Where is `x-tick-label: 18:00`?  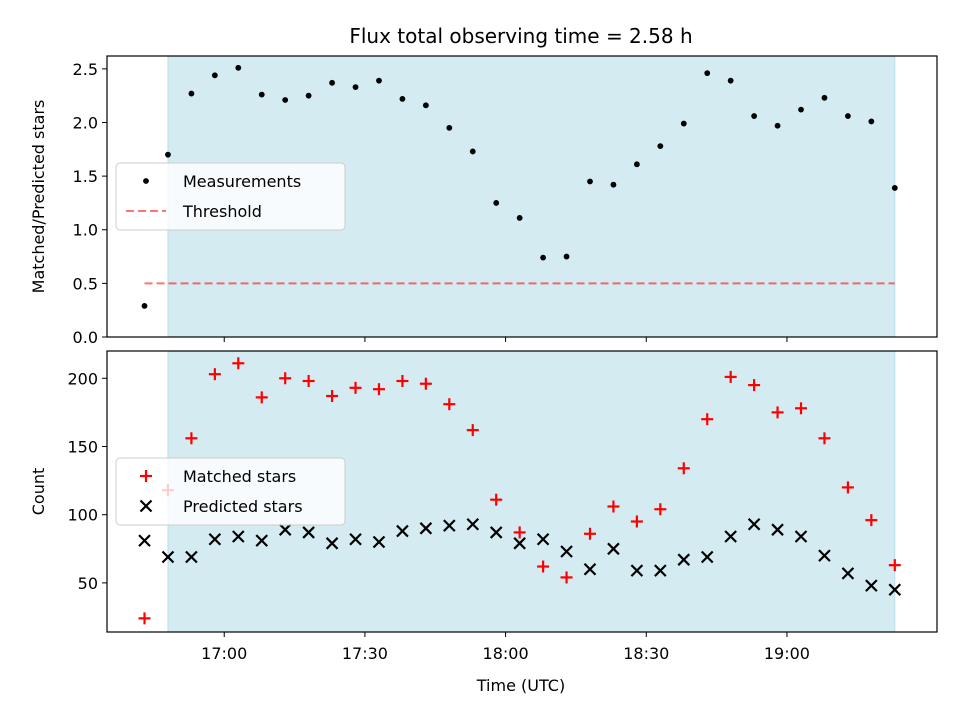 x-tick-label: 18:00 is located at coordinates (506, 653).